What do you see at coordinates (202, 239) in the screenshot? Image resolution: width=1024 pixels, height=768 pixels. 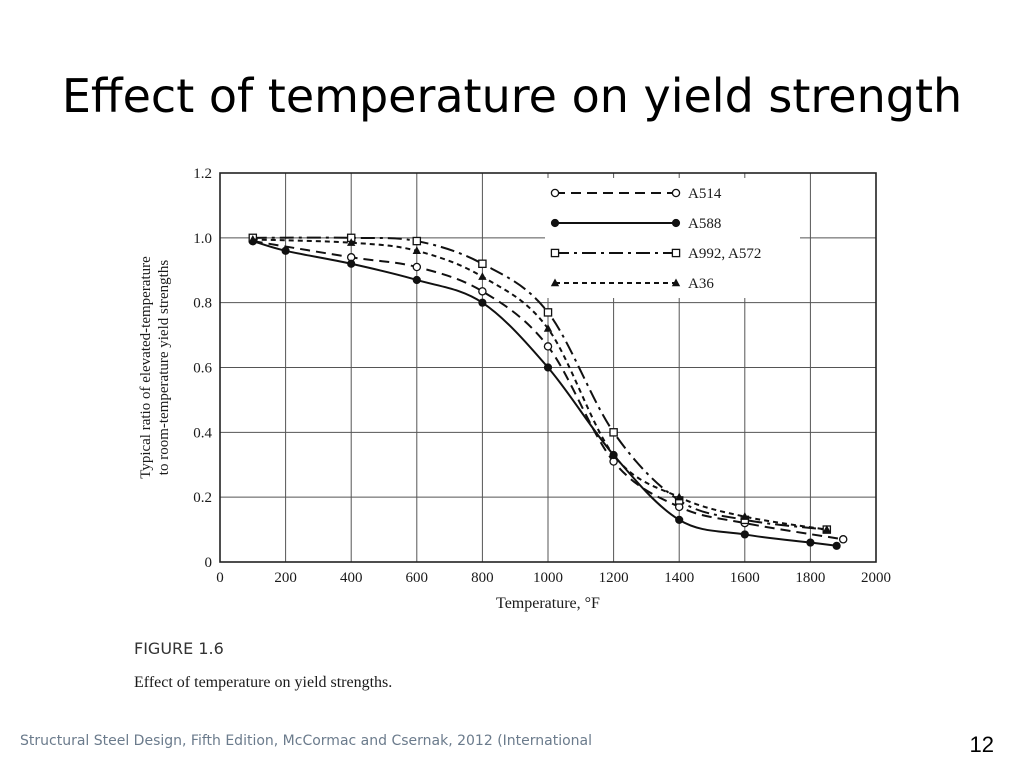 I see `y-tick-label: 1.0` at bounding box center [202, 239].